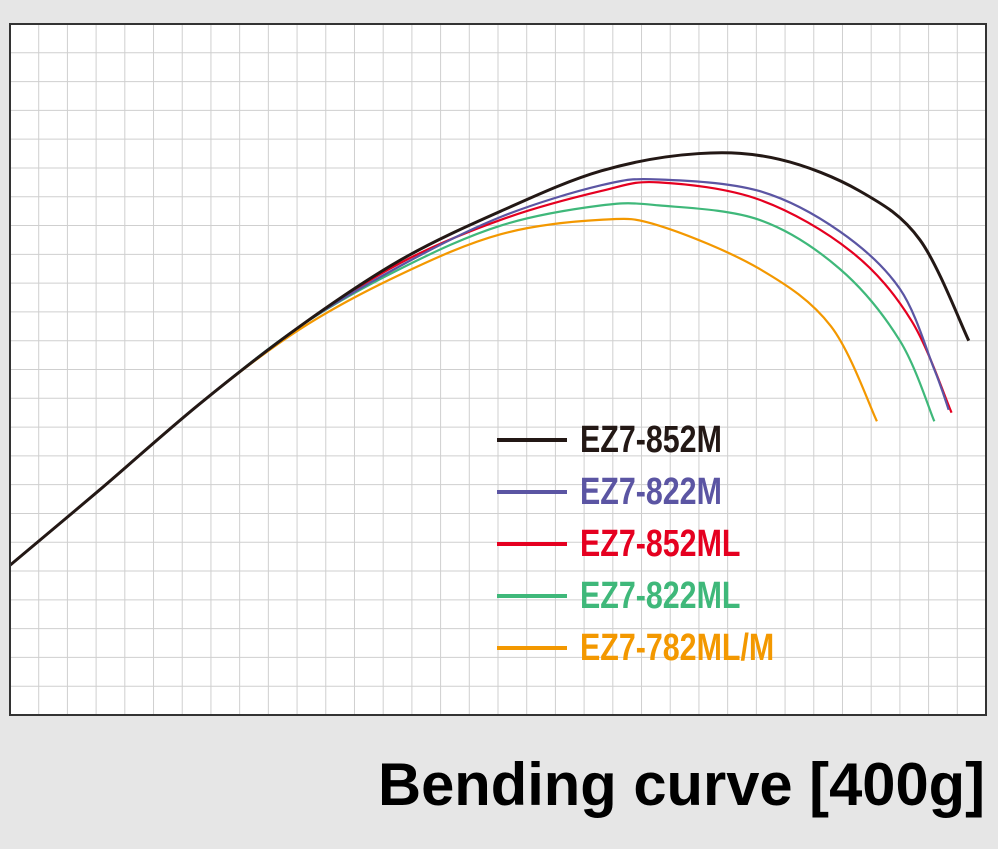 The image size is (998, 849). Describe the element at coordinates (660, 596) in the screenshot. I see `legend-label: EZ7-822ML` at that location.